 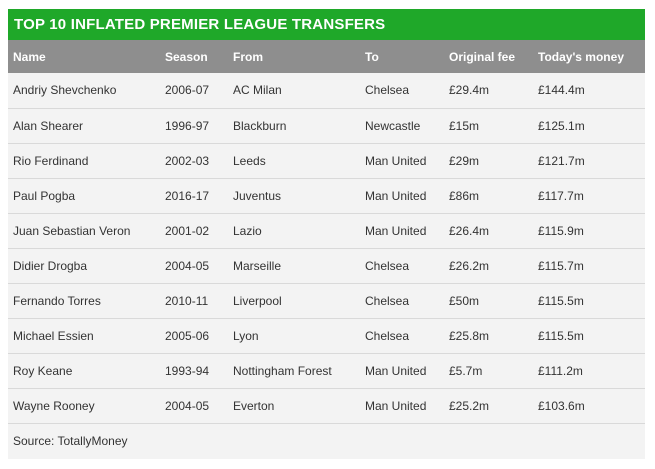 I want to click on column-header-original-fee: Original fee, so click(x=482, y=56).